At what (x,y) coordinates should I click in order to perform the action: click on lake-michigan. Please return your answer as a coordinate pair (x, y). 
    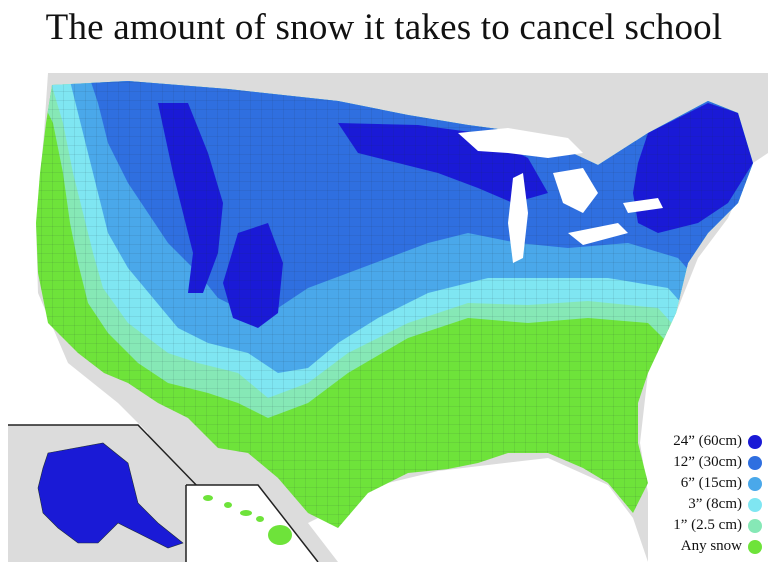
    Looking at the image, I should click on (518, 218).